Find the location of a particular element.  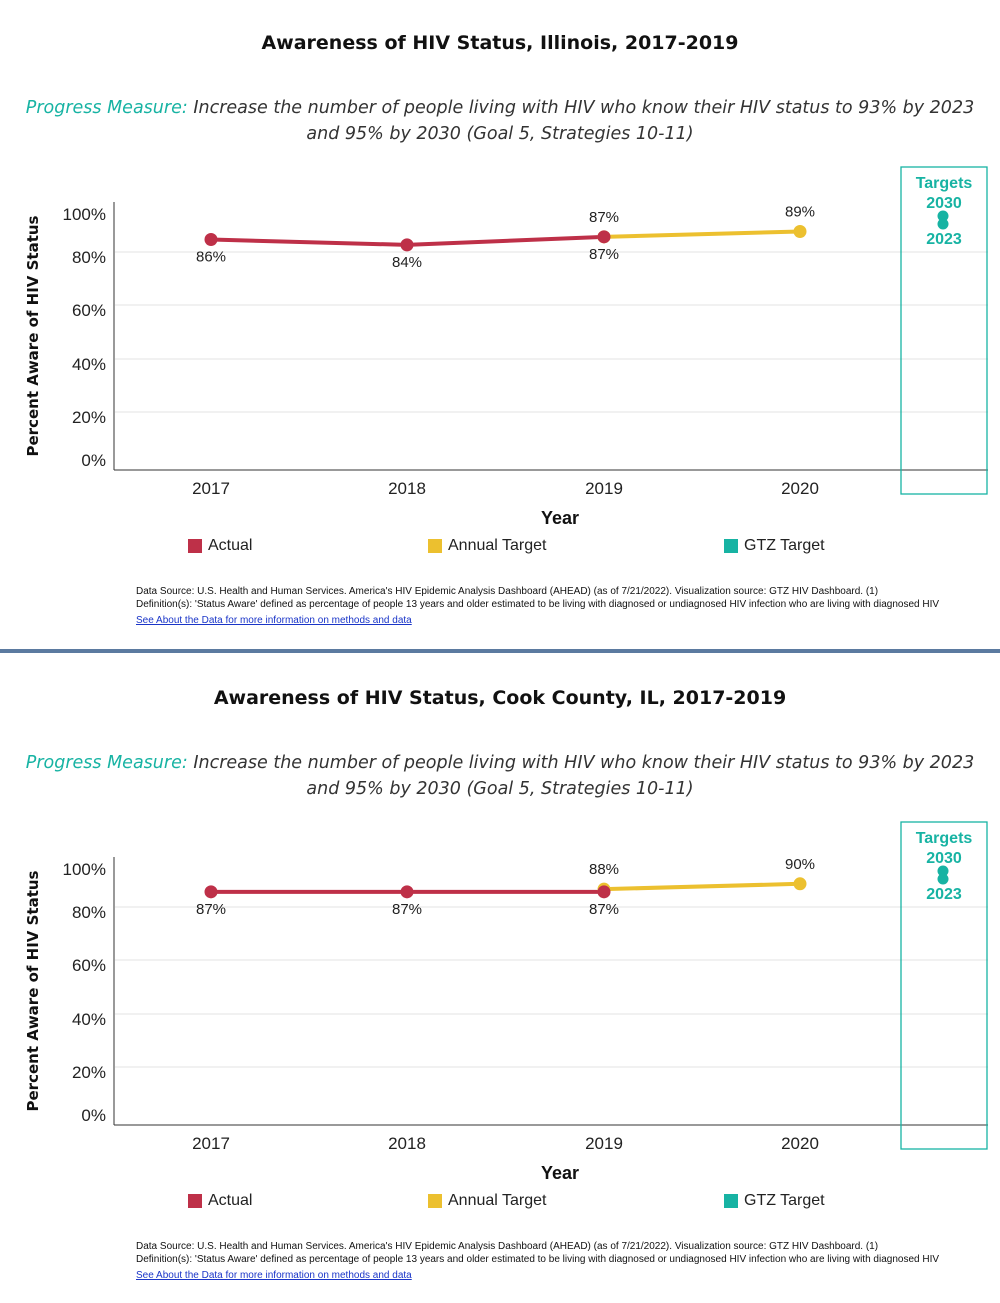

y-tick-labels: 100% 80% 60% 40% 20% 0% is located at coordinates (84, 337).